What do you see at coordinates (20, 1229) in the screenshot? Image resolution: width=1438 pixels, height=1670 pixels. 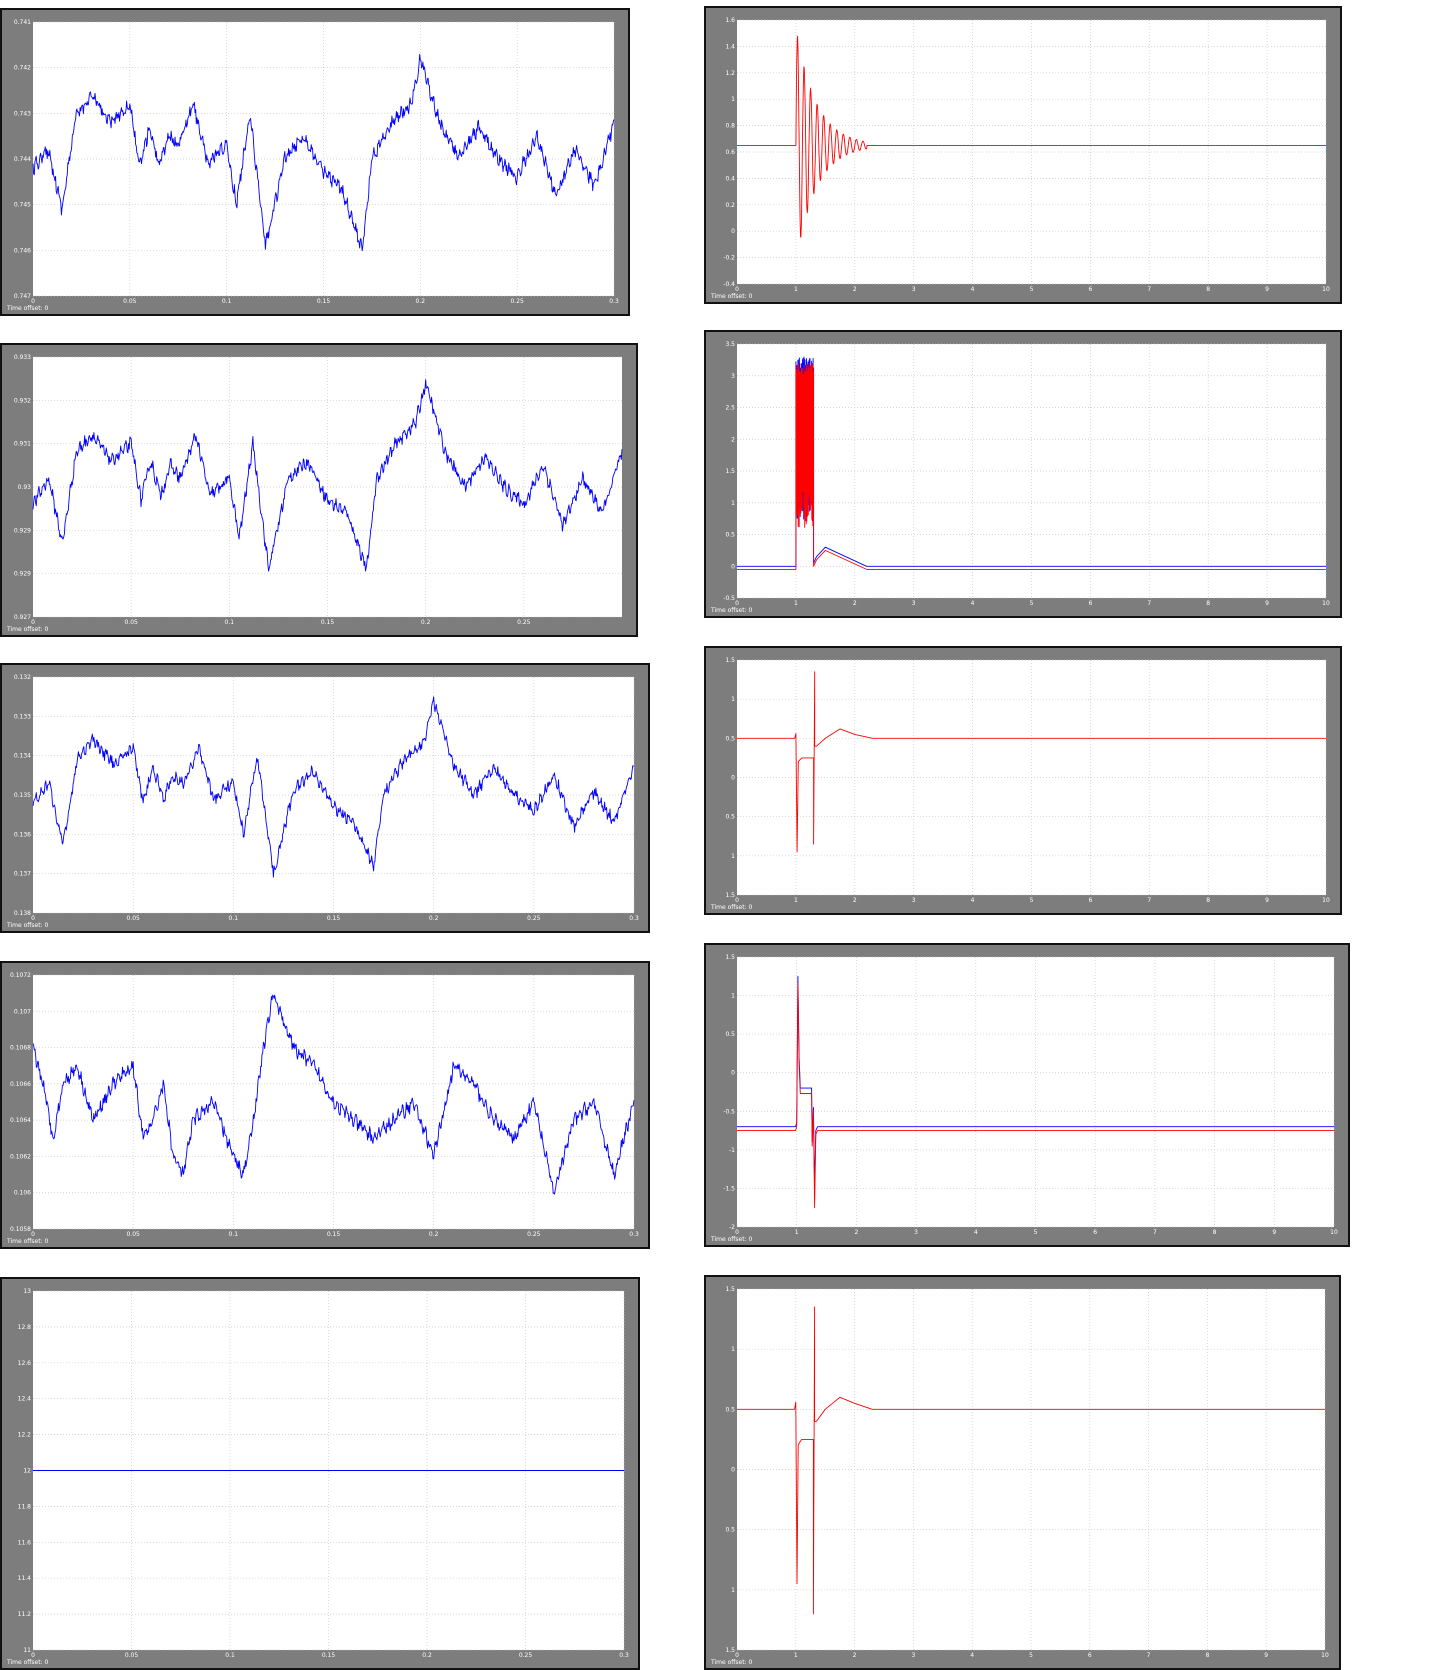 I see `y-tick-label: 0.1058` at bounding box center [20, 1229].